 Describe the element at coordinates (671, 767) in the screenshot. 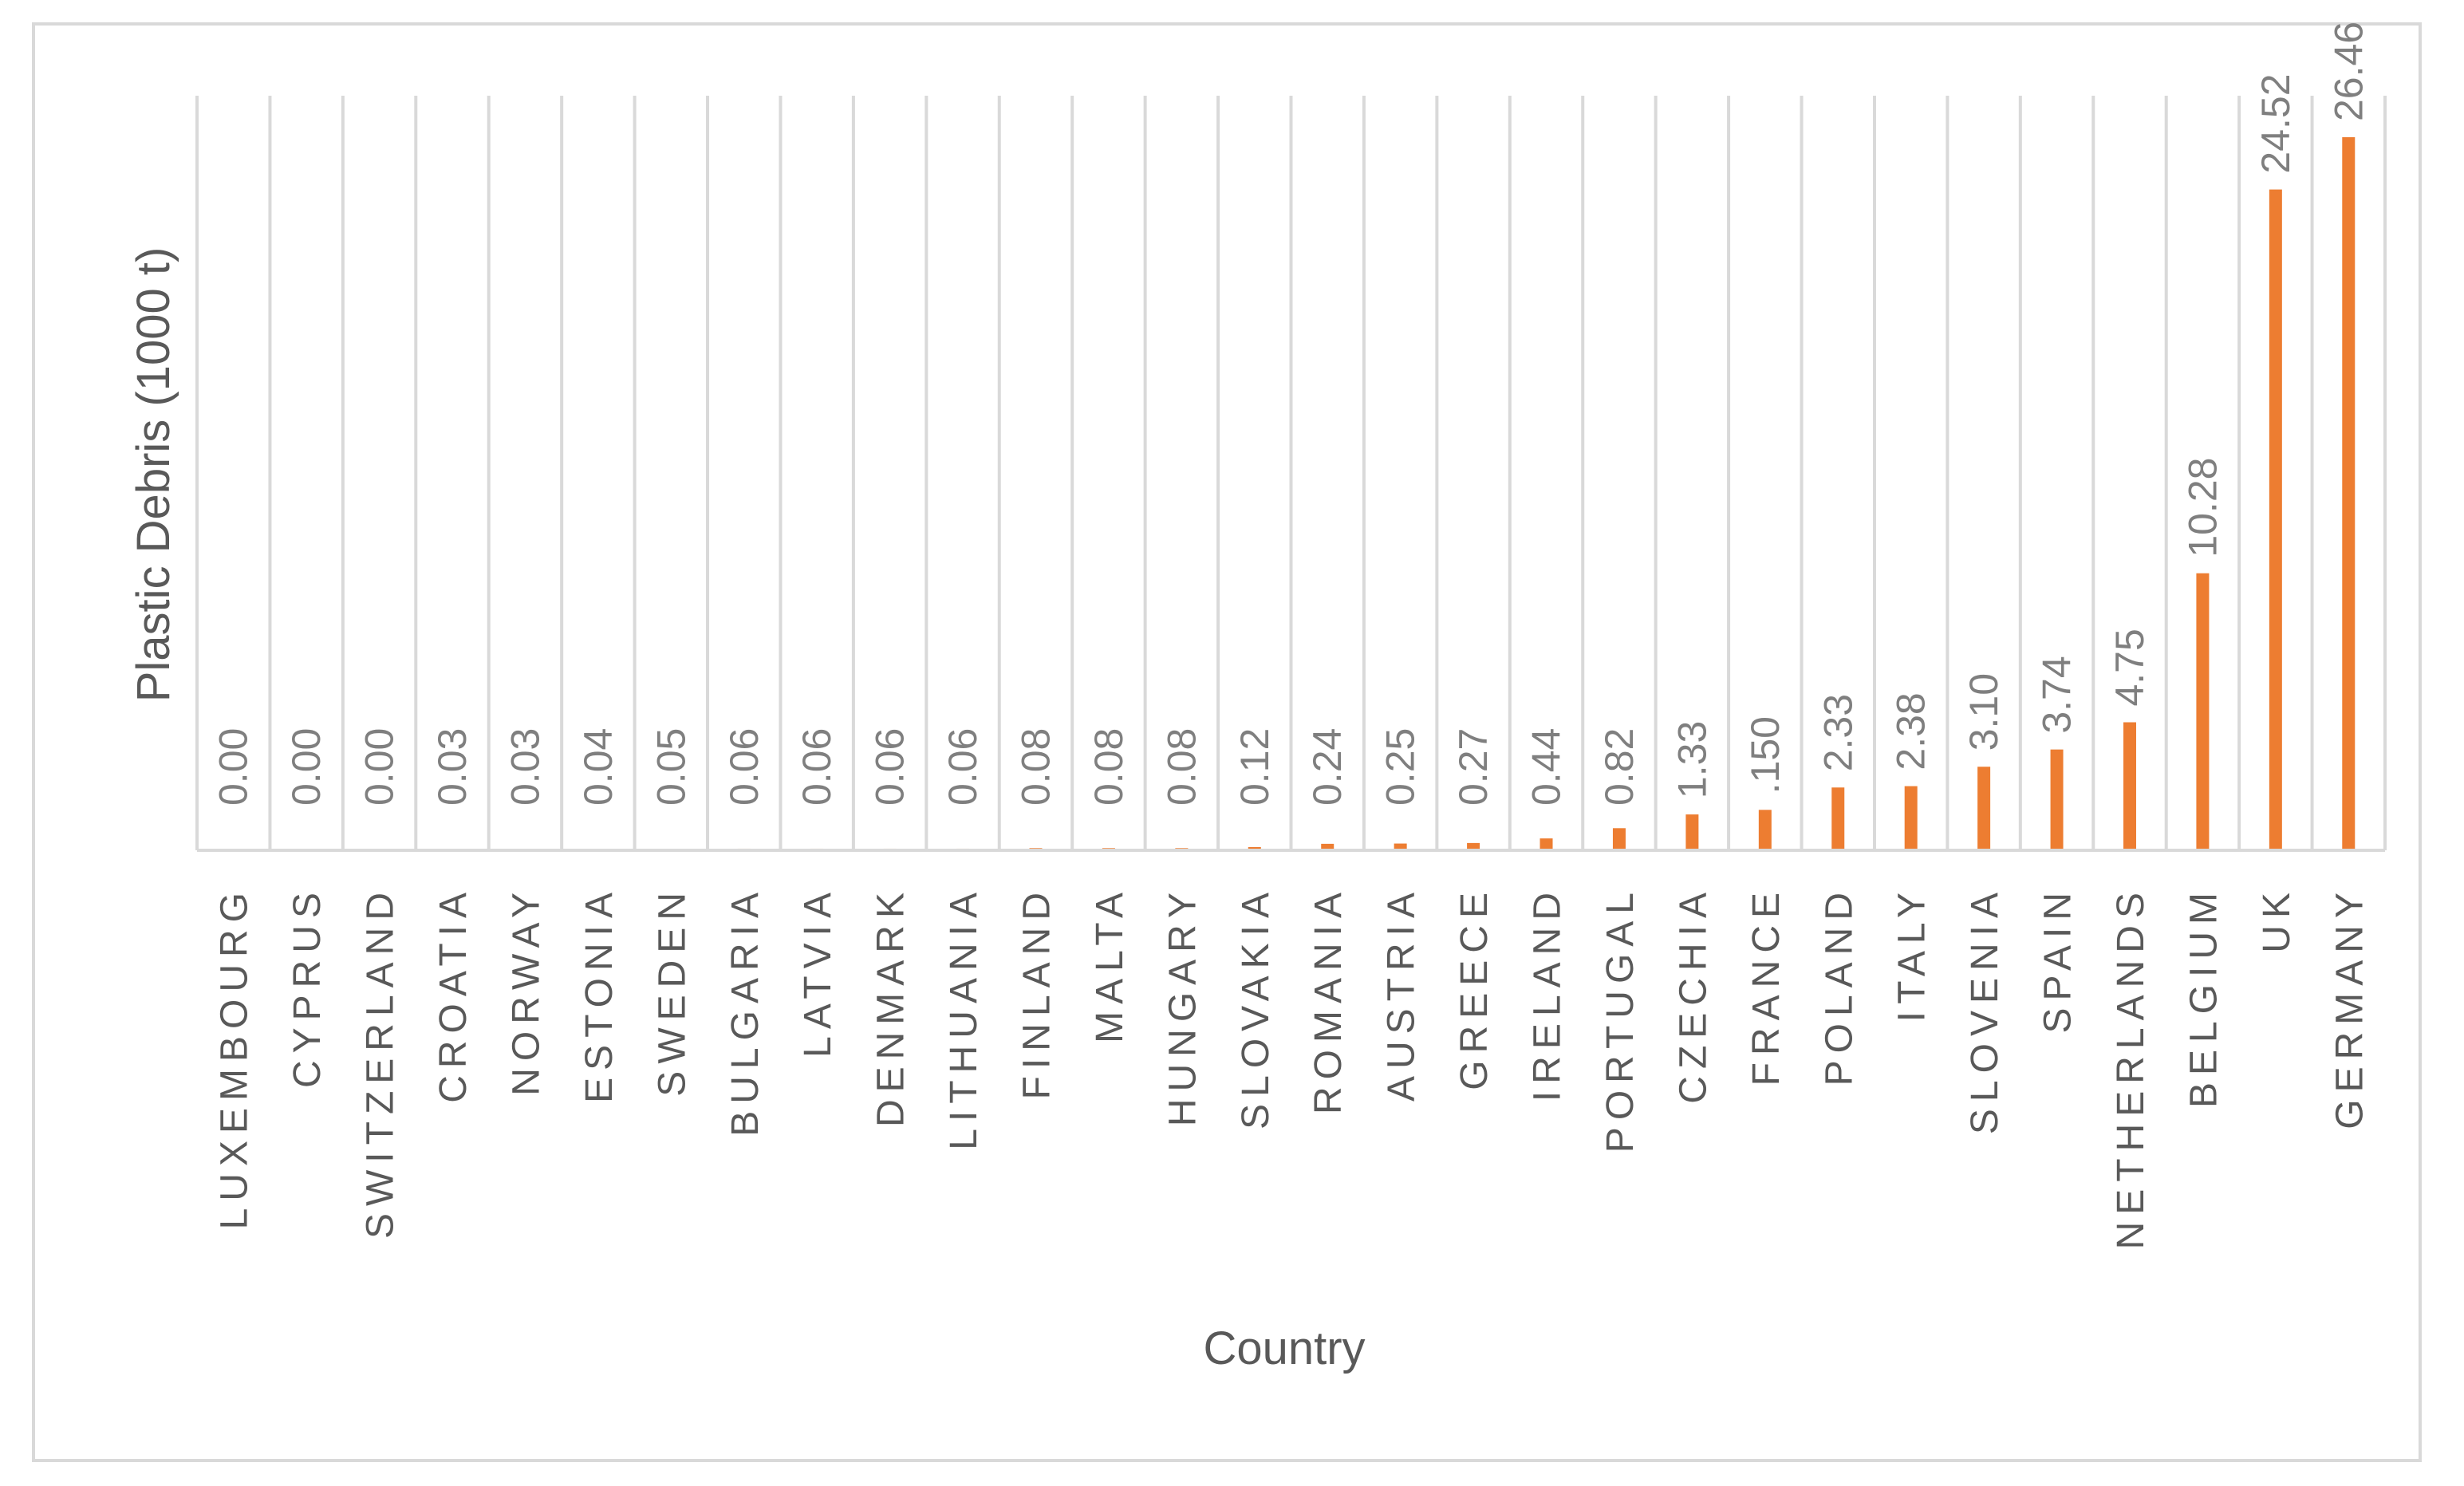

I see `data-label: 0.05` at that location.